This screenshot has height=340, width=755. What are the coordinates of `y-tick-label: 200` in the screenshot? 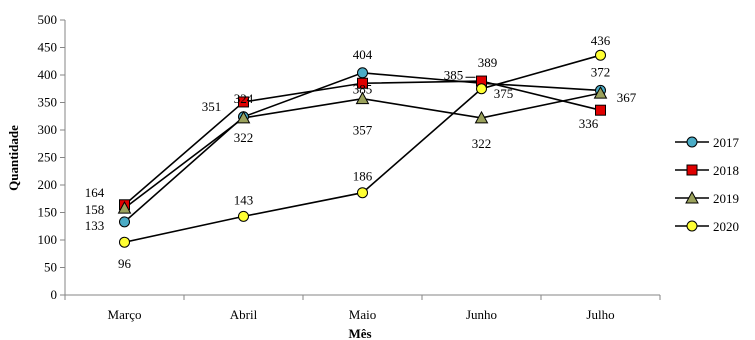 It's located at (48, 184).